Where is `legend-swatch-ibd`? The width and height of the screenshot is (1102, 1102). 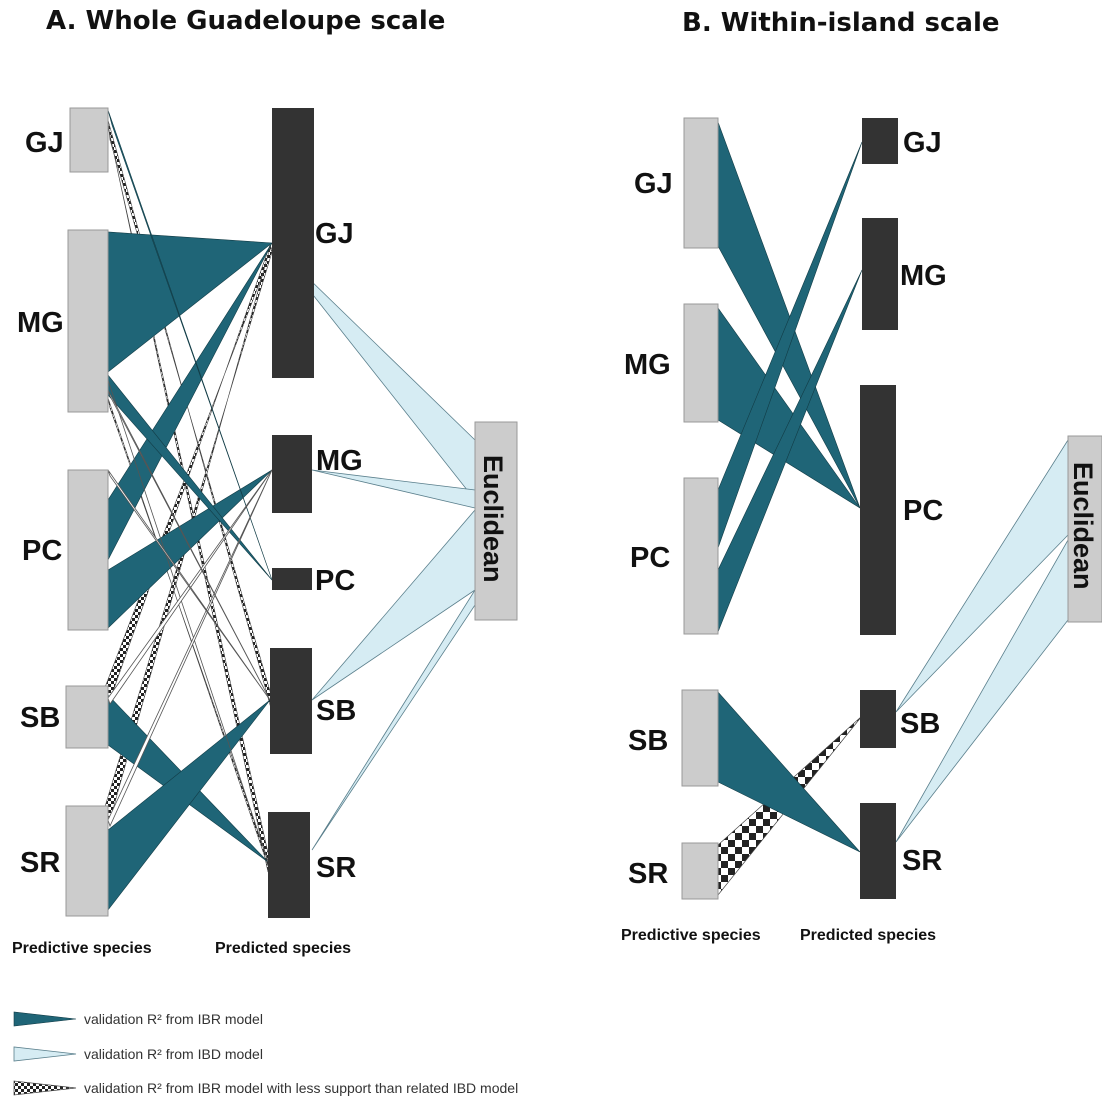 legend-swatch-ibd is located at coordinates (45, 1054).